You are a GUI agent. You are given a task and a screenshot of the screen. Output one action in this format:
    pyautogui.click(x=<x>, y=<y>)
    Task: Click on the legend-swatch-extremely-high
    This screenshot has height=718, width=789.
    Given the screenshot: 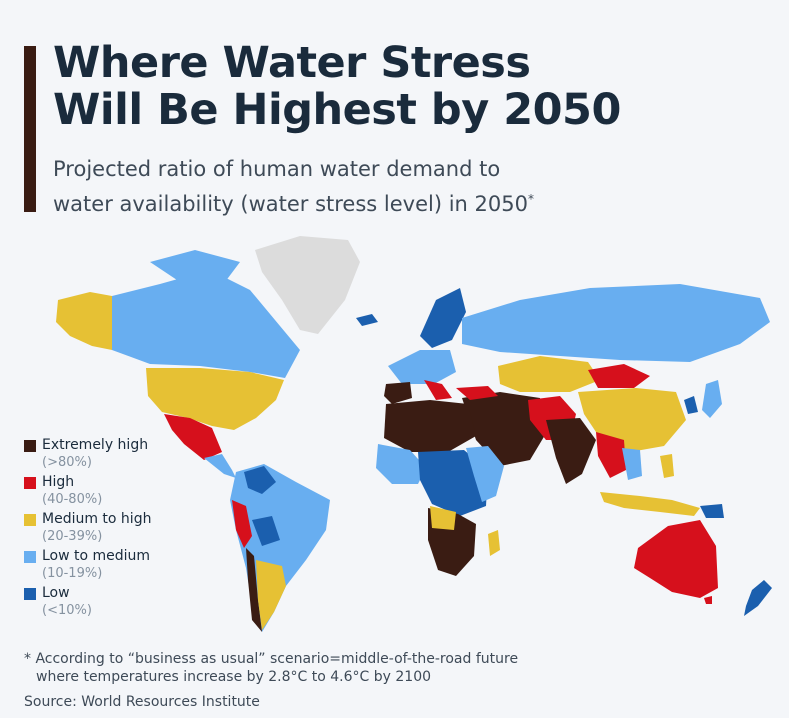 What is the action you would take?
    pyautogui.click(x=30, y=445)
    